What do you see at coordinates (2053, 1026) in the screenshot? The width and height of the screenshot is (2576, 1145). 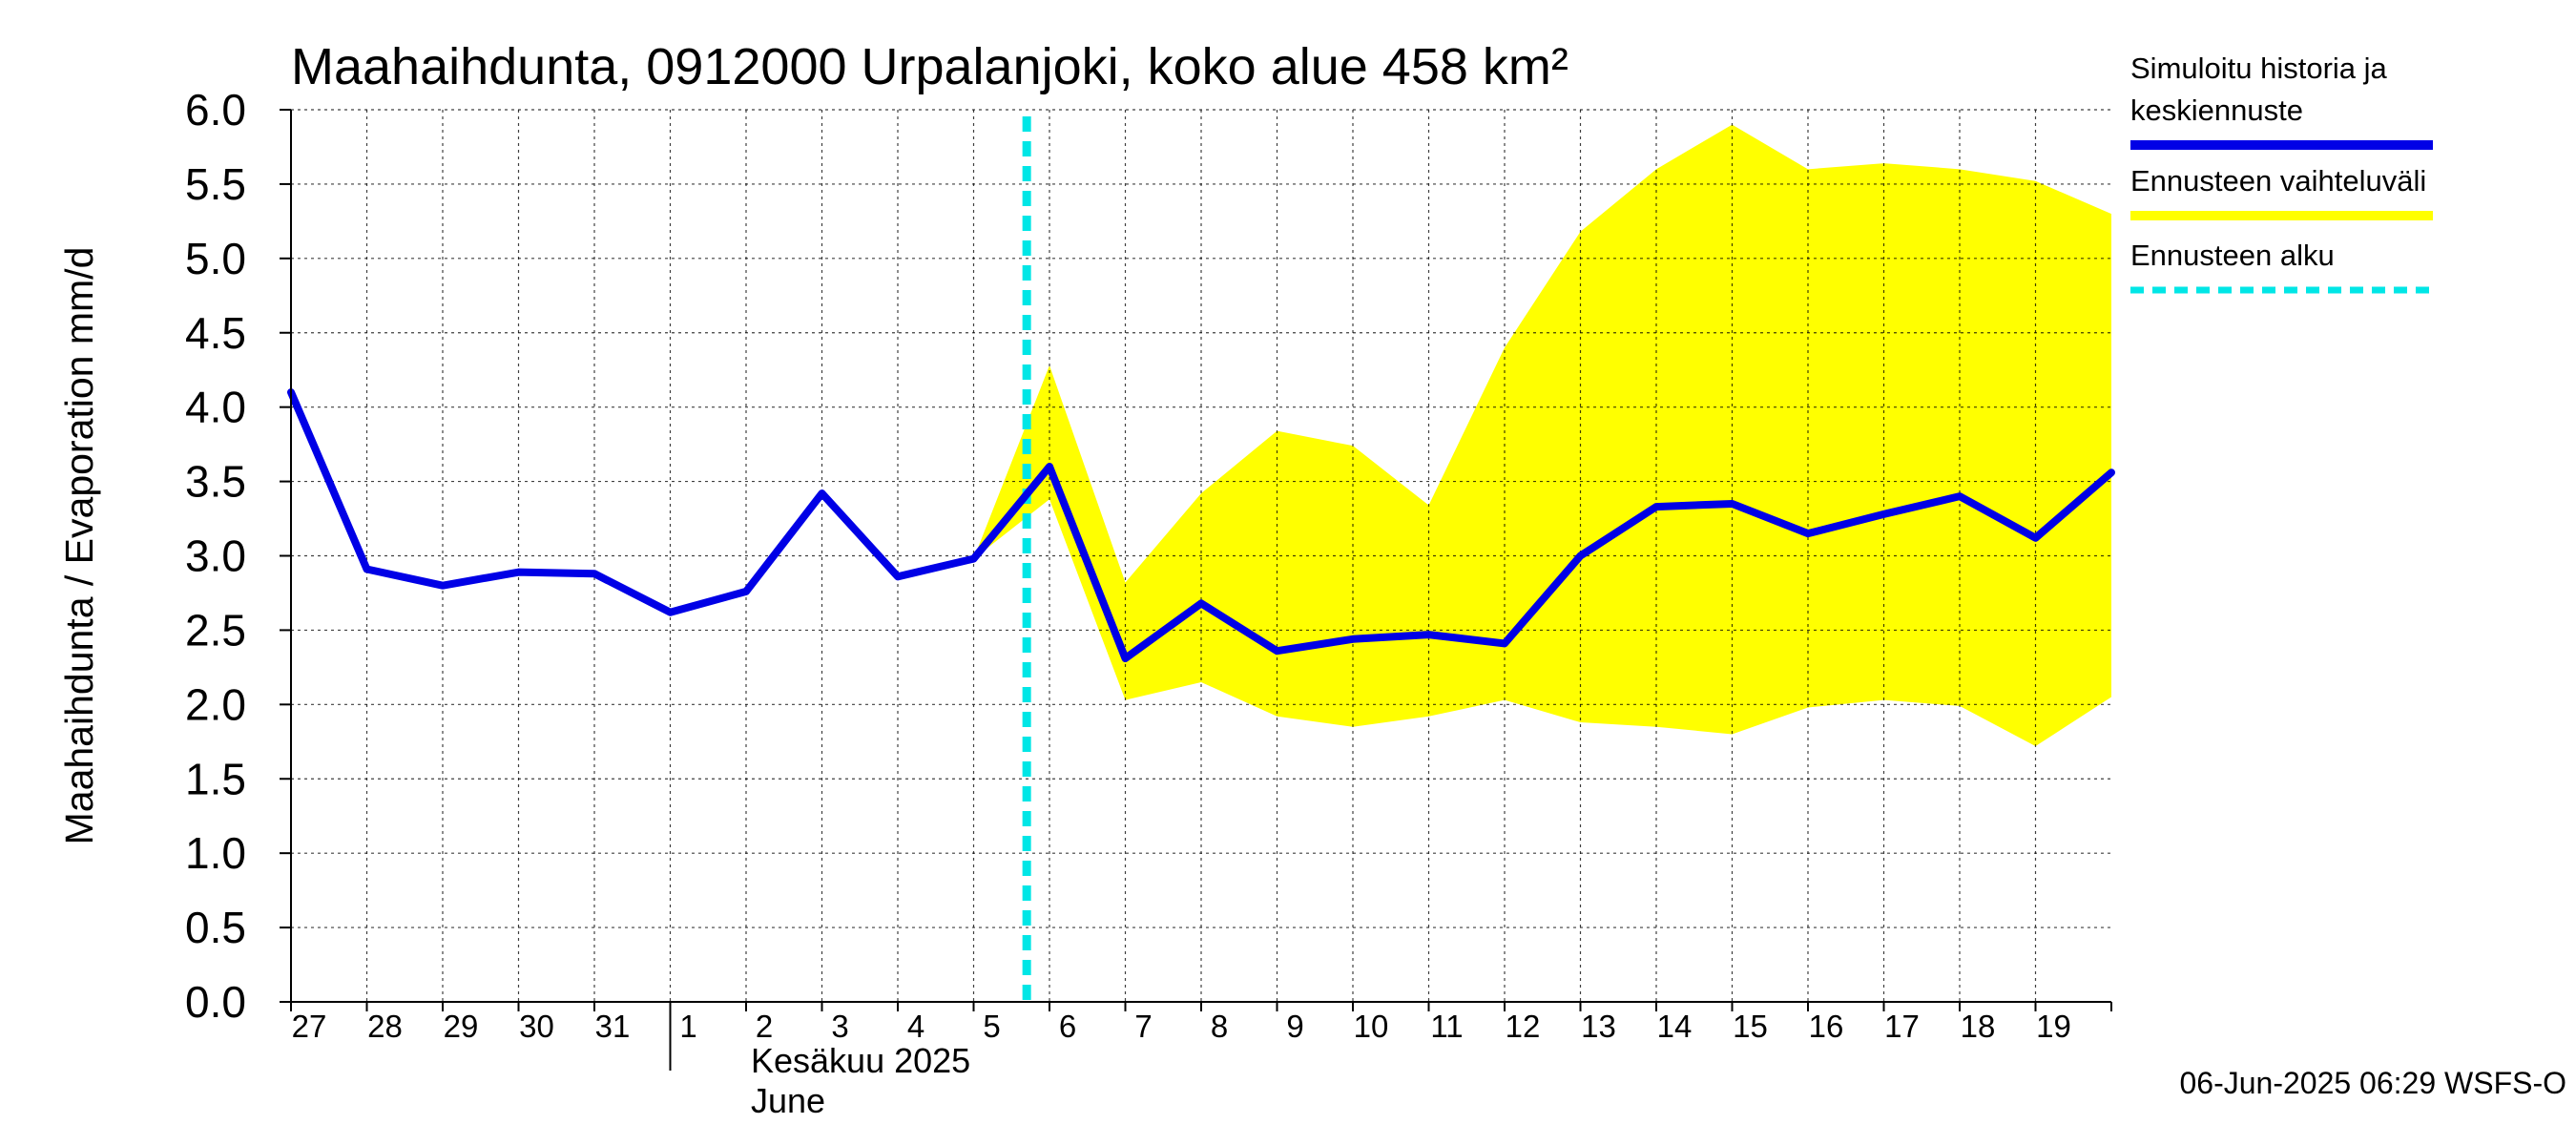 I see `x-tick-label: 19` at bounding box center [2053, 1026].